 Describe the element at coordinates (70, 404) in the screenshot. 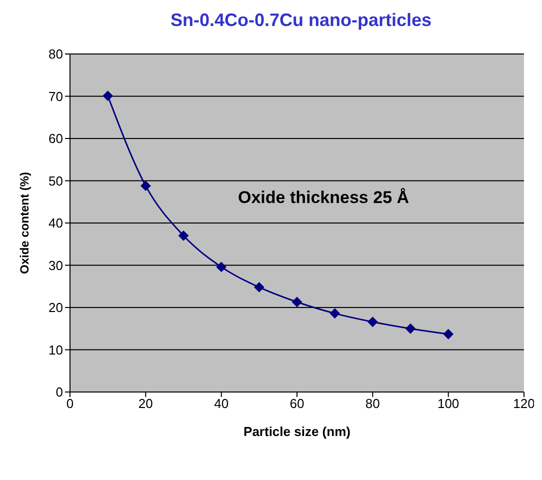

I see `x-tick-label: 0` at that location.